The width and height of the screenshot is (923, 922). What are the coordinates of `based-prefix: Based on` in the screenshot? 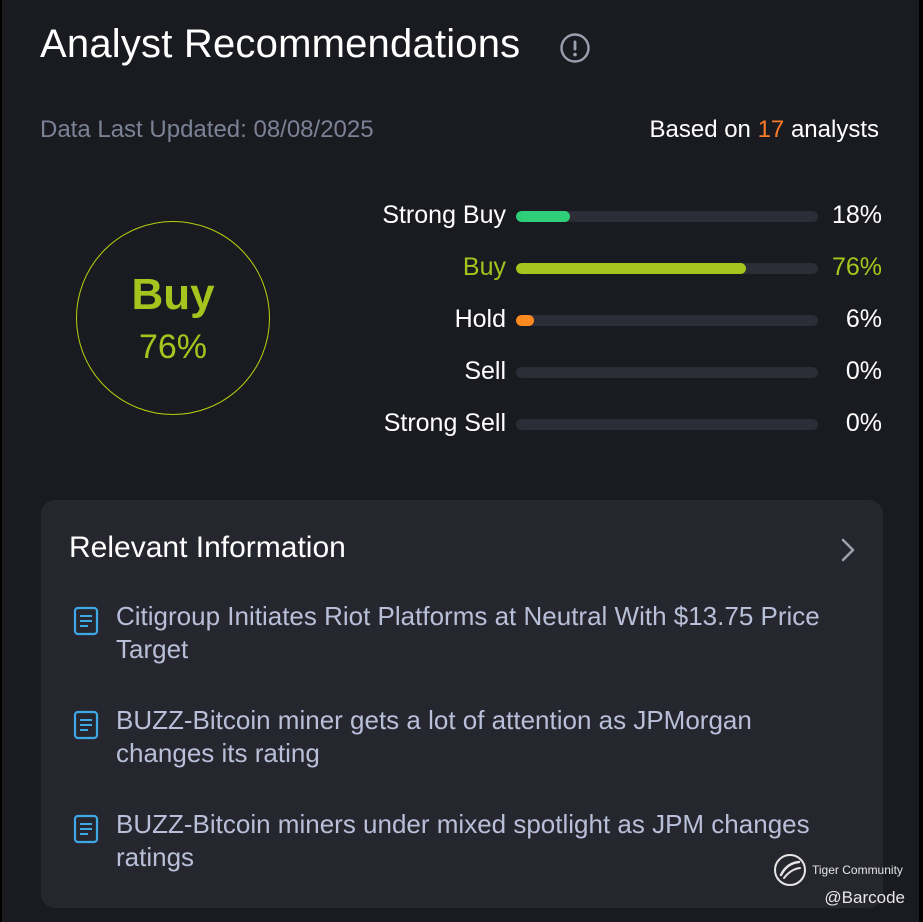 It's located at (703, 129).